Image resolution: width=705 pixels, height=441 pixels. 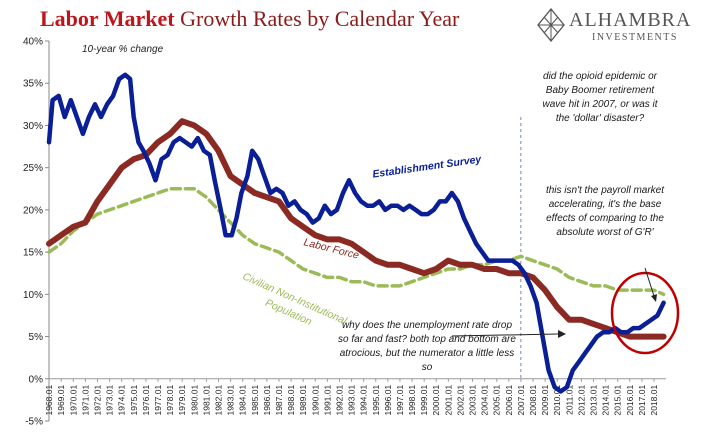 What do you see at coordinates (551, 25) in the screenshot?
I see `diamond-lattice-icon` at bounding box center [551, 25].